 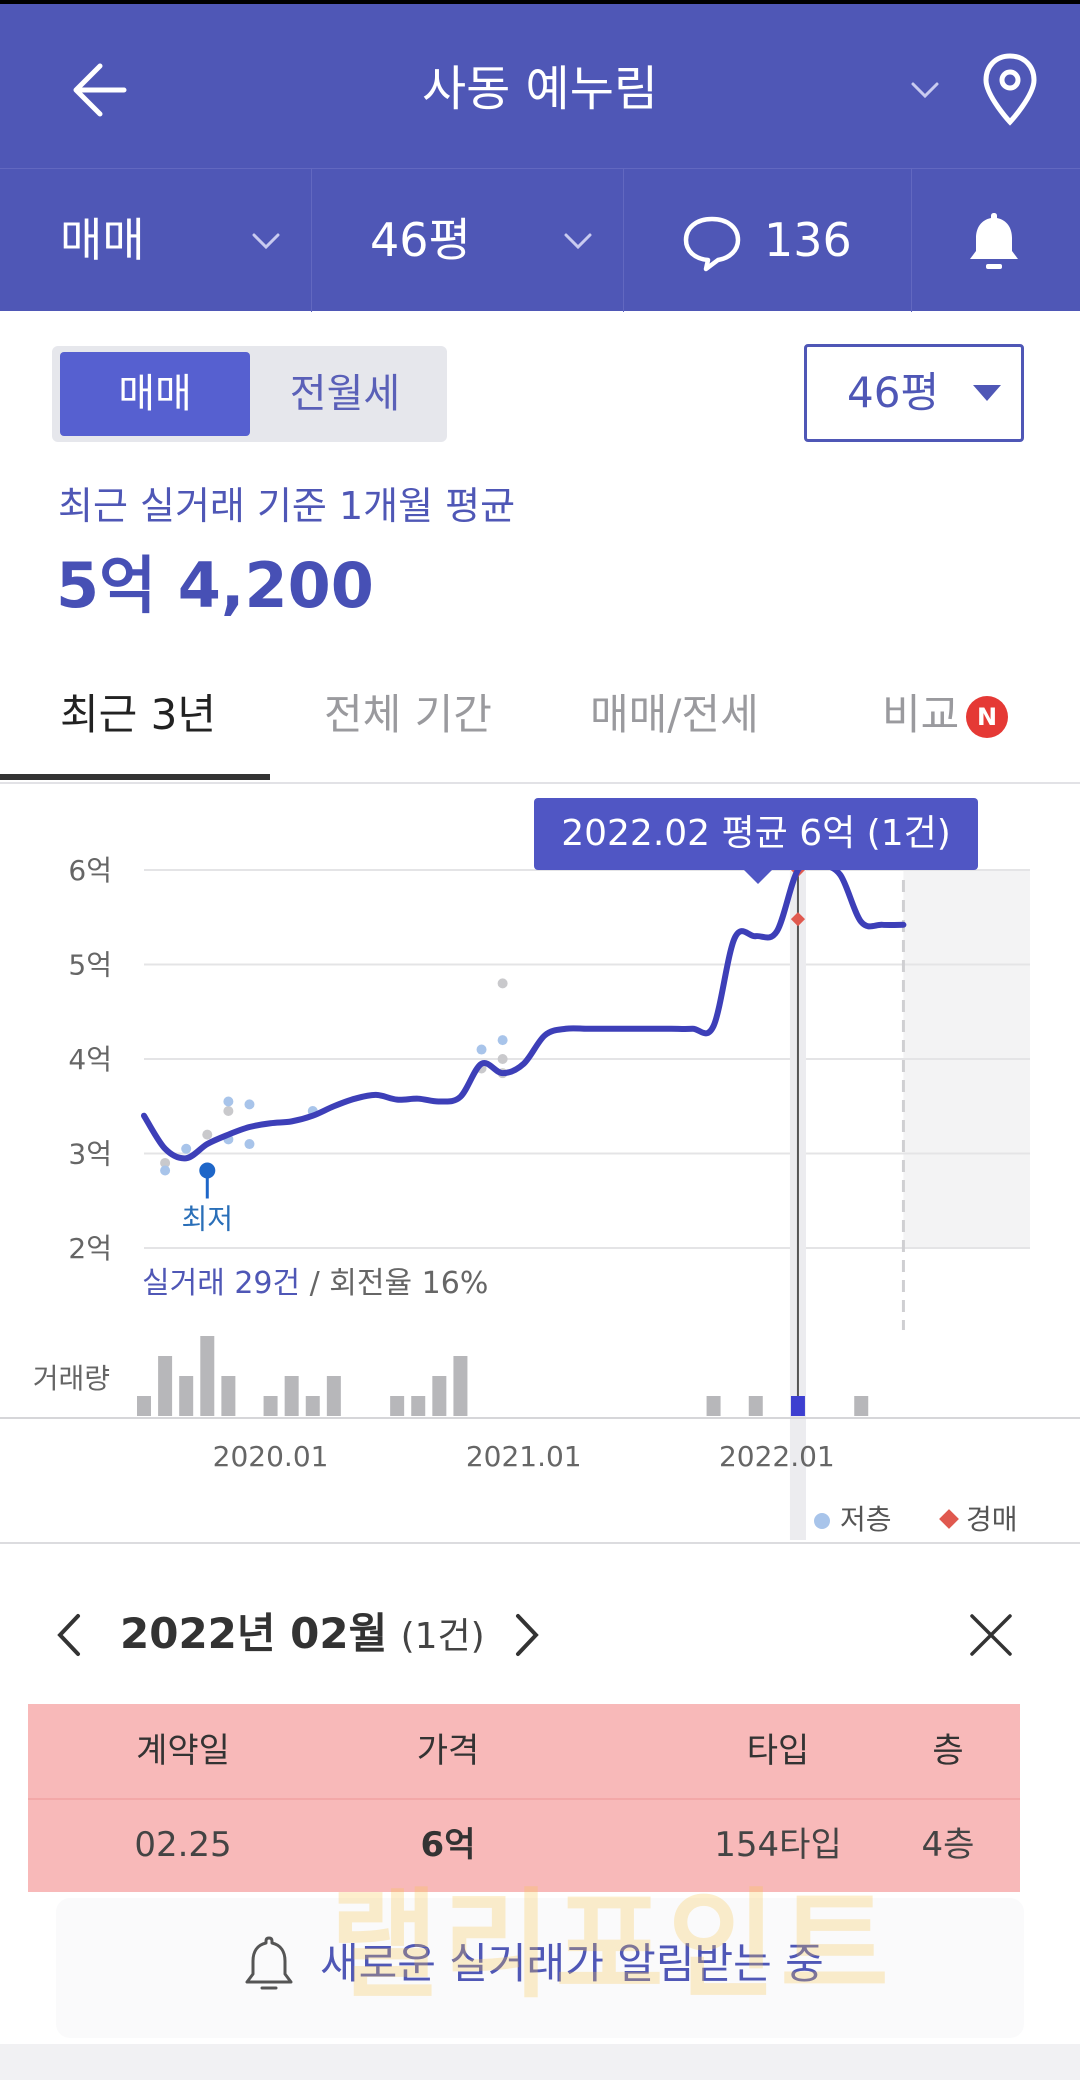 I want to click on col-floor: 층, so click(x=948, y=1751).